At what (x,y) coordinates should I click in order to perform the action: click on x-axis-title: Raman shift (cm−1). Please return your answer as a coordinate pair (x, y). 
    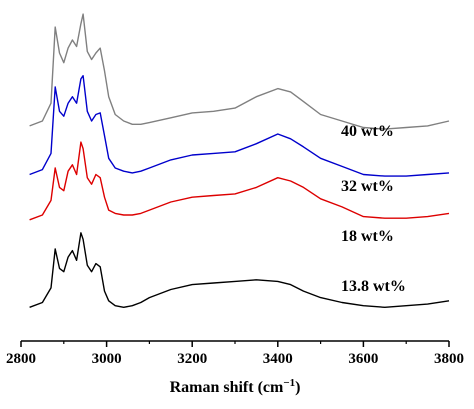
    Looking at the image, I should click on (235, 386).